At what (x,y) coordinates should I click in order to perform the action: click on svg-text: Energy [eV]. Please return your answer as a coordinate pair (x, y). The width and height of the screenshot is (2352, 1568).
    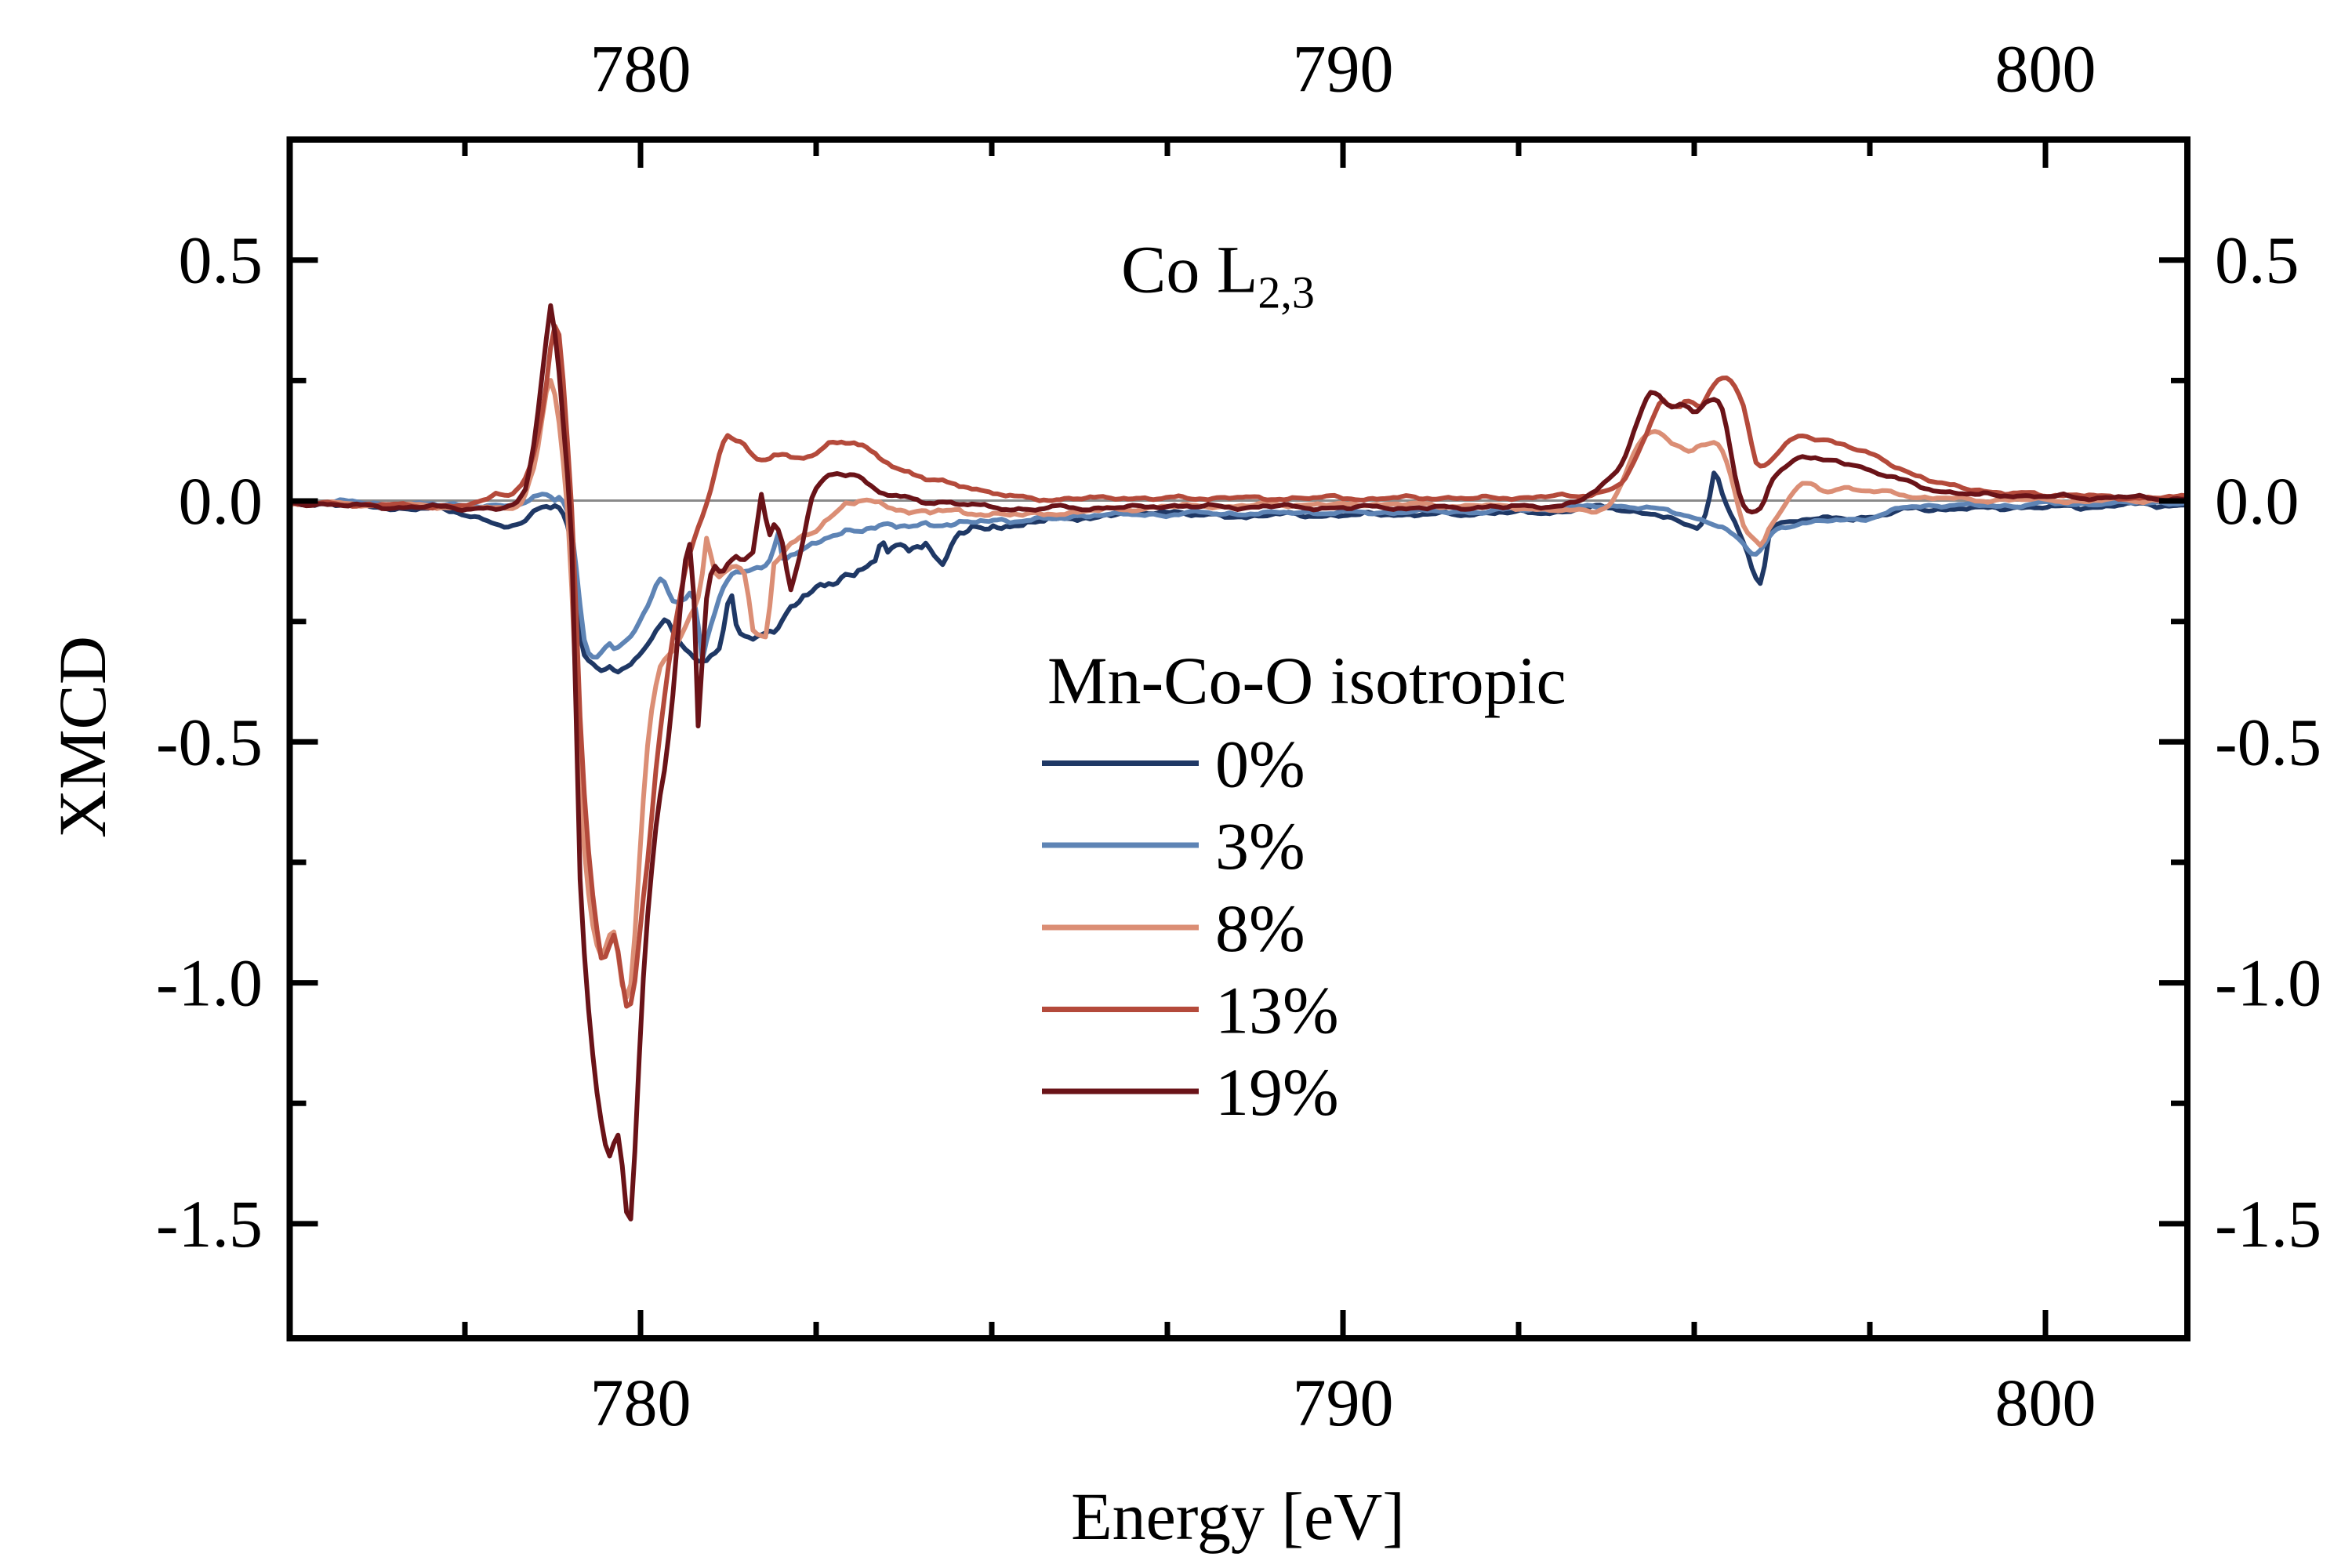
    Looking at the image, I should click on (1238, 1516).